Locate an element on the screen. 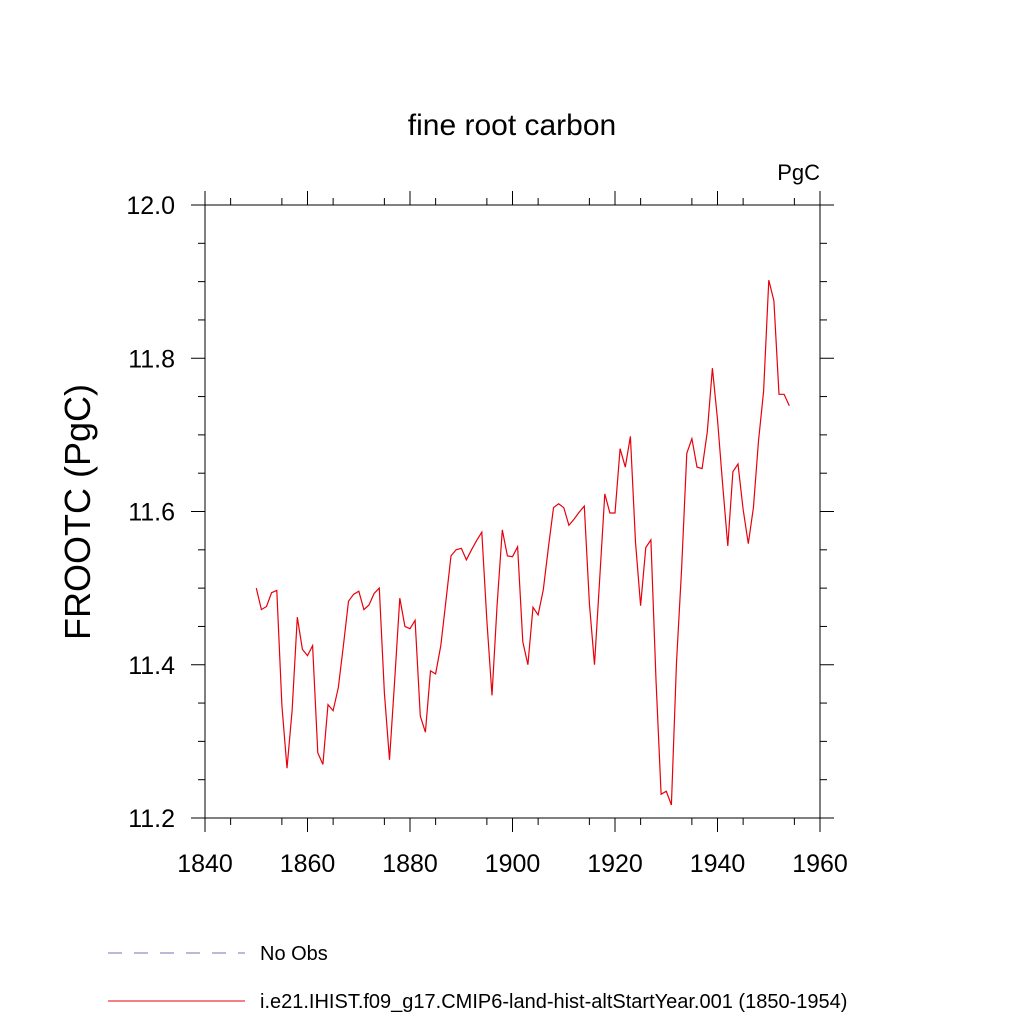 This screenshot has height=1024, width=1024. x-tick-label: 1940 is located at coordinates (718, 864).